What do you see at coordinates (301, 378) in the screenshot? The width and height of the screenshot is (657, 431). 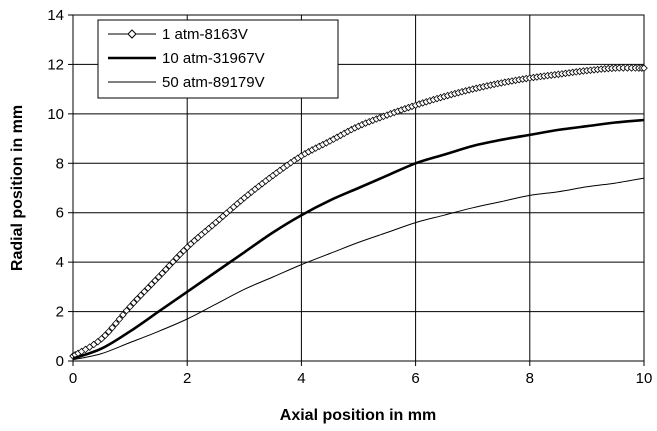 I see `x-tick-label: 4` at bounding box center [301, 378].